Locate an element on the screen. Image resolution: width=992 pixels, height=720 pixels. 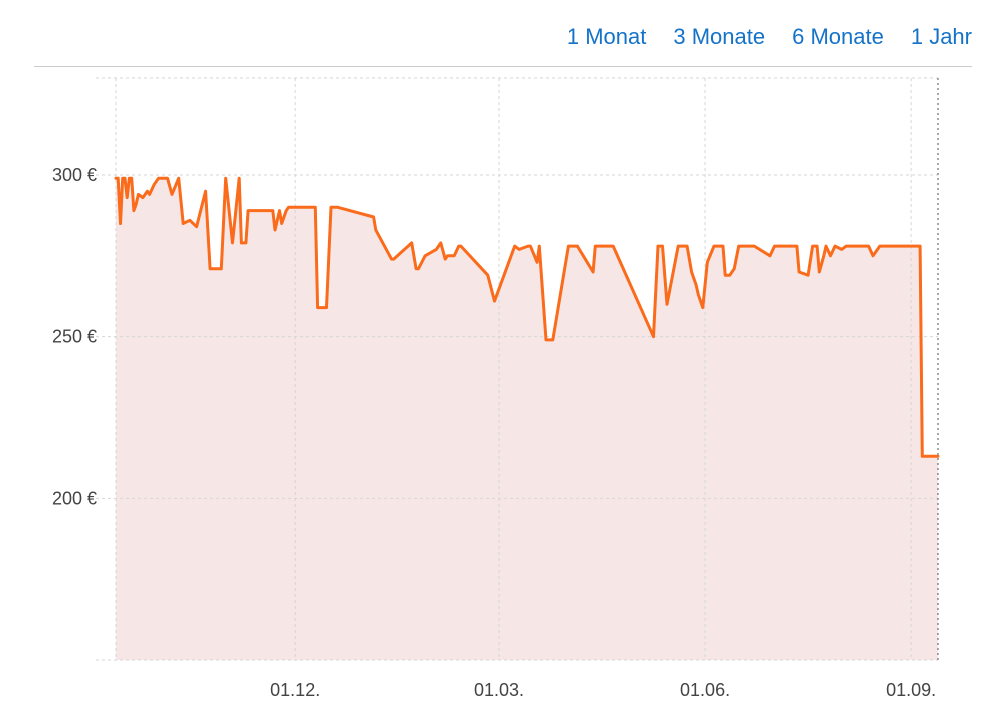
range-6-months-link: 6 Monate is located at coordinates (838, 36).